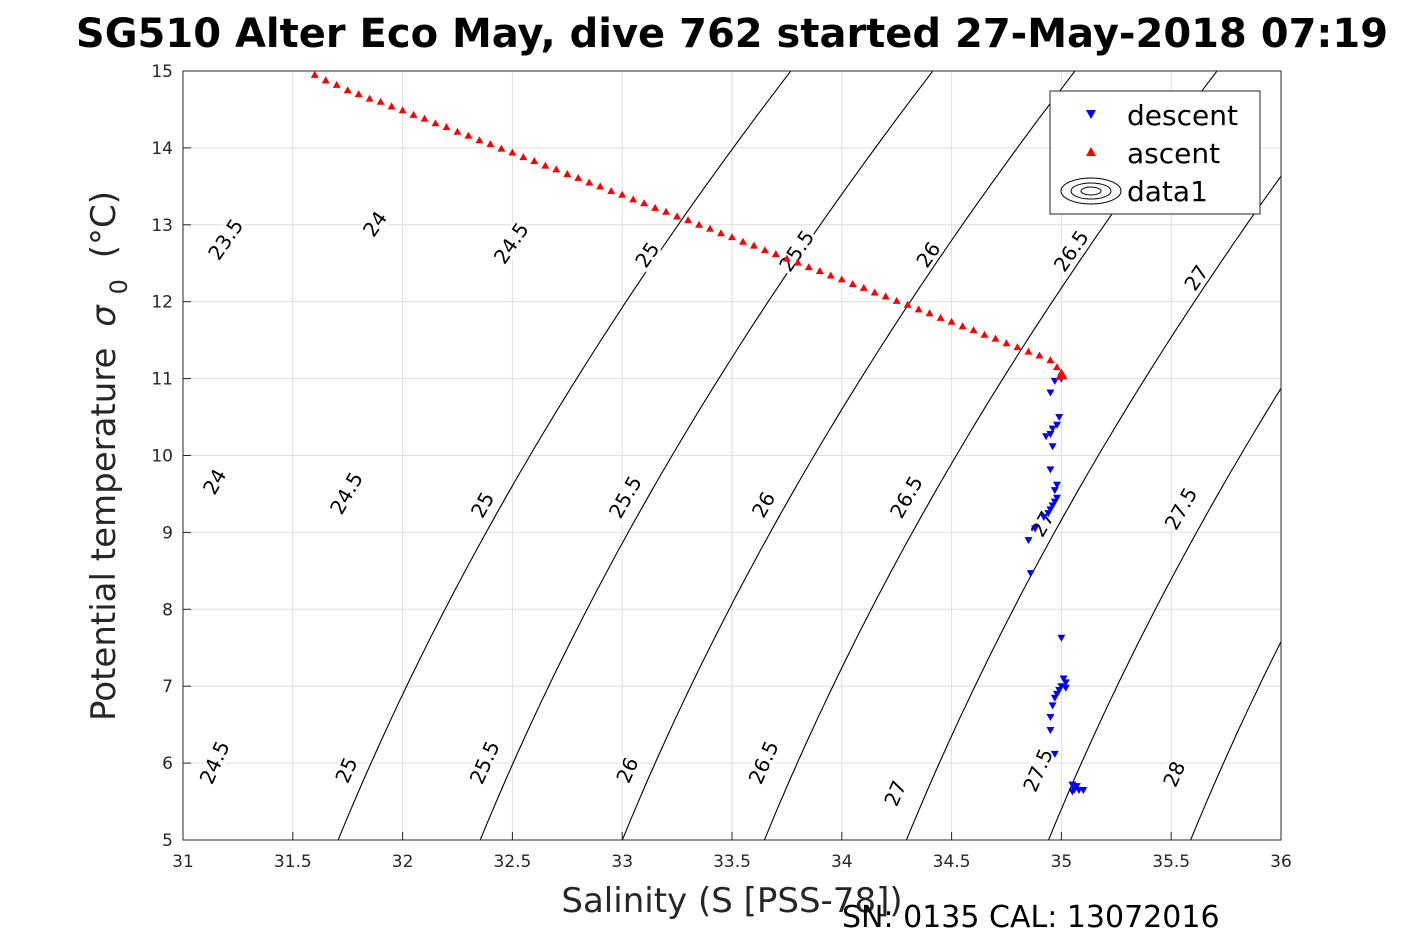  What do you see at coordinates (183, 862) in the screenshot?
I see `x-tick-label: 31` at bounding box center [183, 862].